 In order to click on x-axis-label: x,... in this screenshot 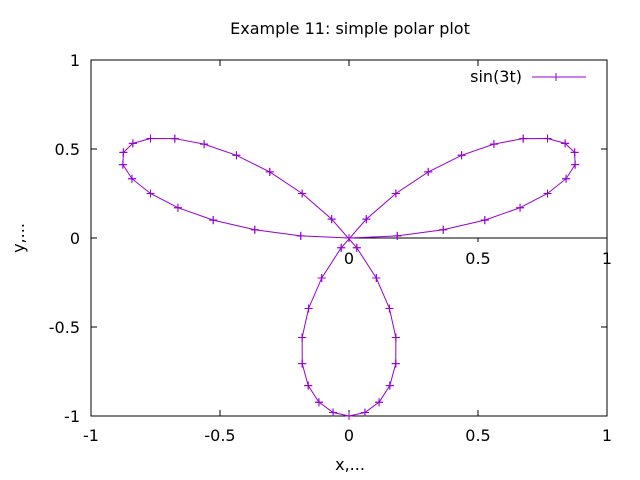, I will do `click(350, 464)`.